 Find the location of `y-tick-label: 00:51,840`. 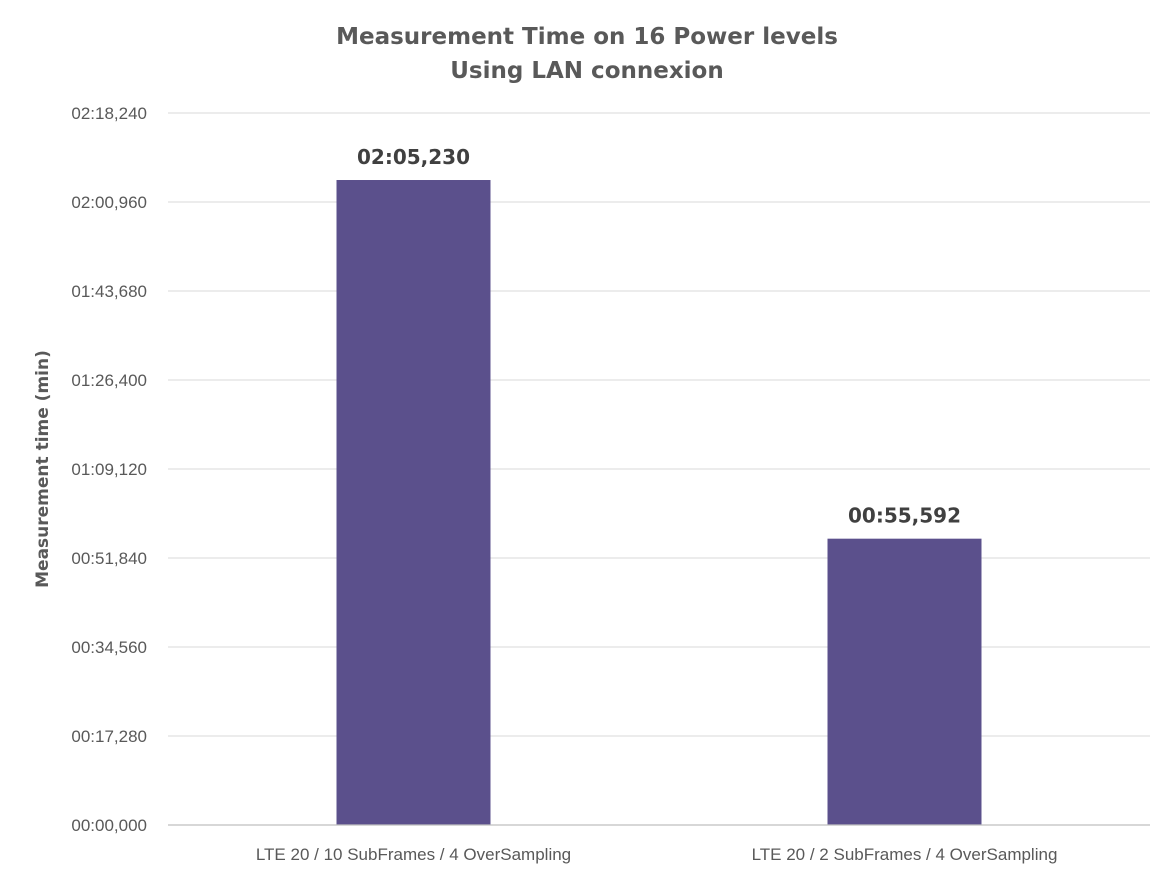

y-tick-label: 00:51,840 is located at coordinates (109, 558).